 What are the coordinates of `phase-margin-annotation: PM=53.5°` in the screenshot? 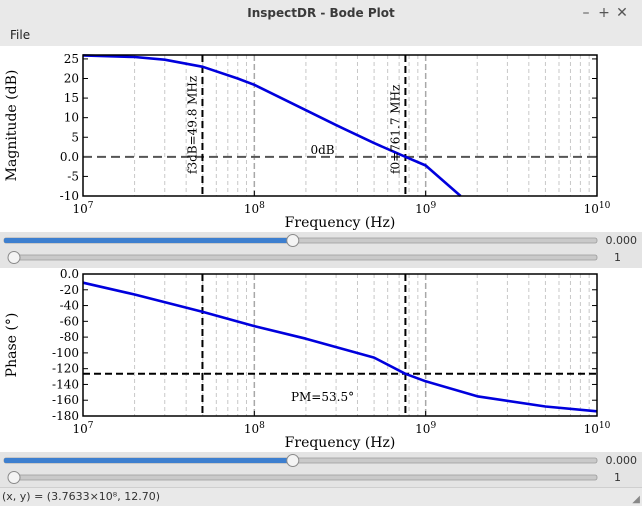 It's located at (322, 397).